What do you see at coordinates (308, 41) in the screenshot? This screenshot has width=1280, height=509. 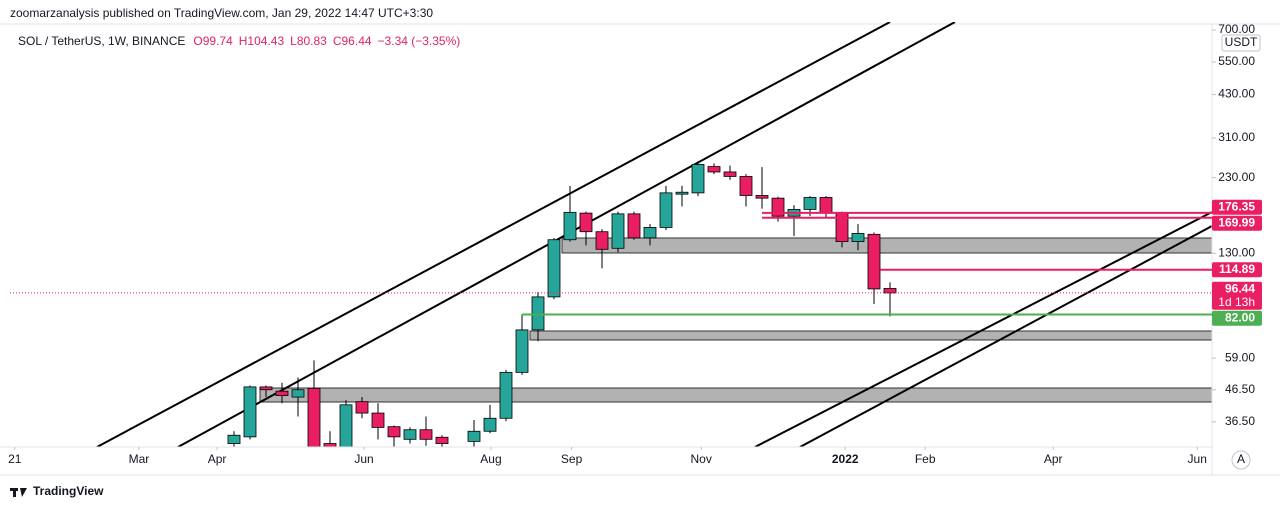 I see `legend-value: L80.83` at bounding box center [308, 41].